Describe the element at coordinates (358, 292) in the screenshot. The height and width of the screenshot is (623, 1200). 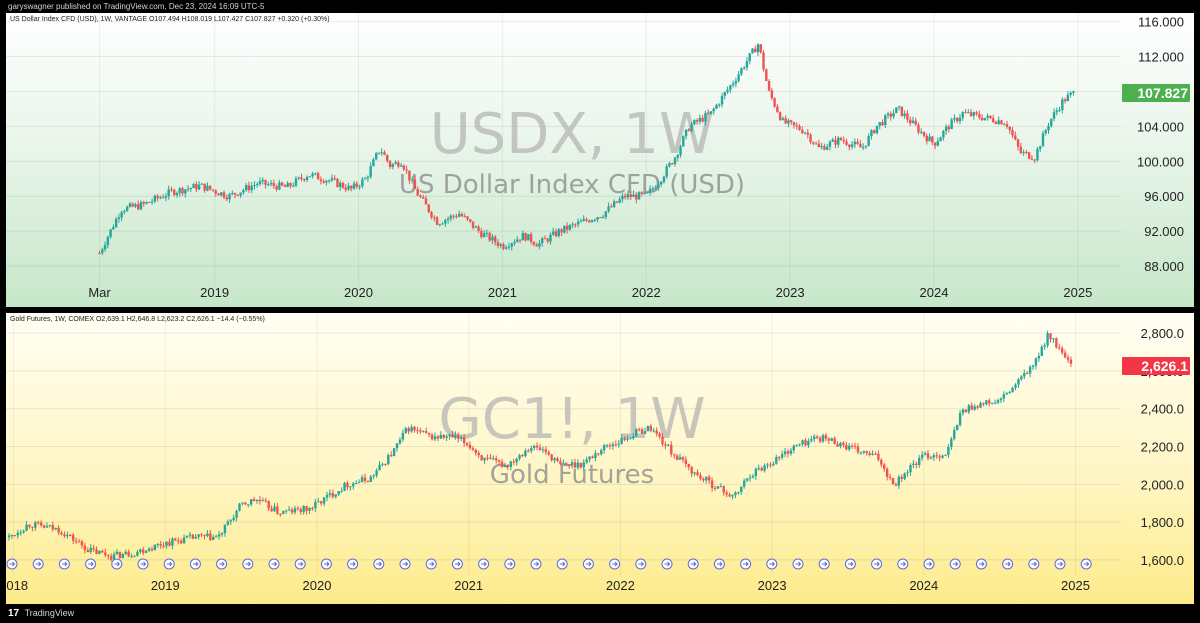
I see `x-tick-label: 2020` at that location.